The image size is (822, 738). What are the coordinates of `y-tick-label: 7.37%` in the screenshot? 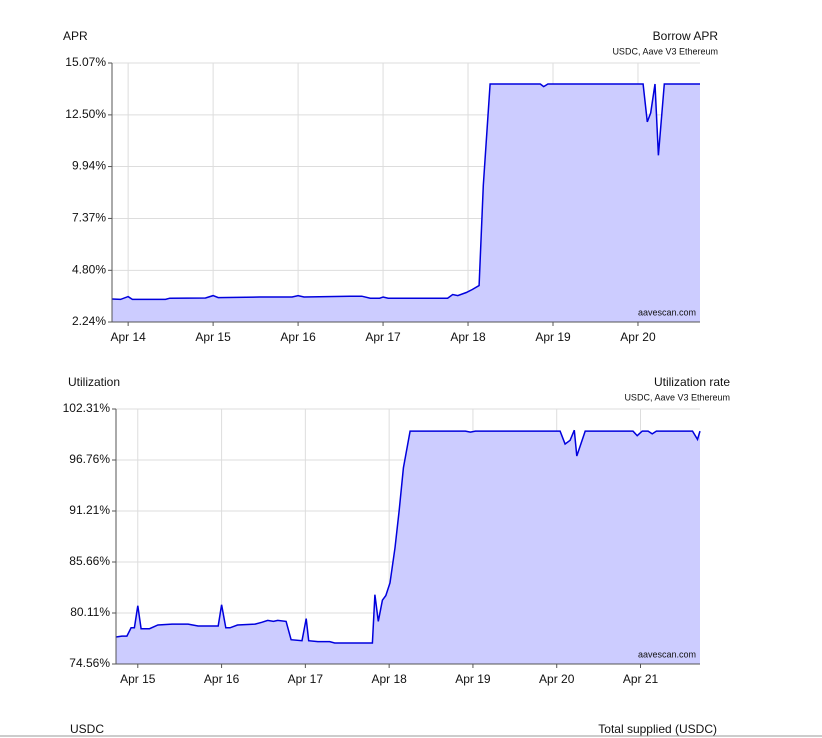 It's located at (89, 218).